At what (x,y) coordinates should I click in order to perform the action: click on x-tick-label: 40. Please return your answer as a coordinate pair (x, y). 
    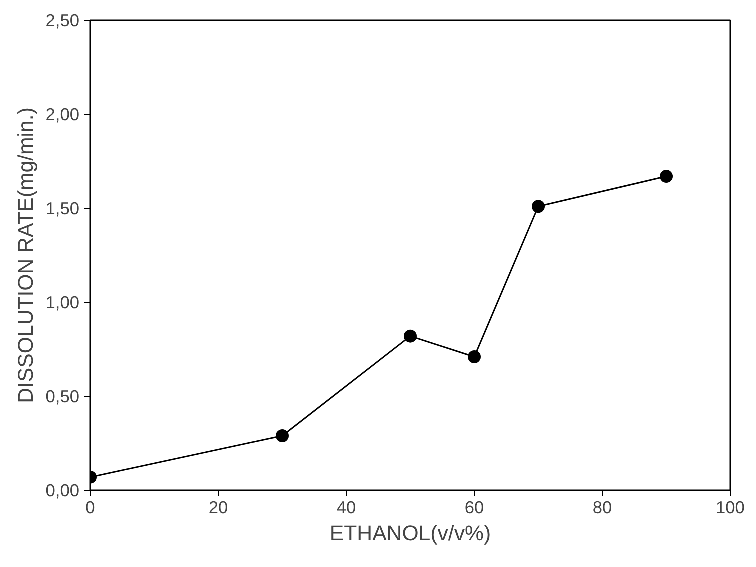
    Looking at the image, I should click on (346, 508).